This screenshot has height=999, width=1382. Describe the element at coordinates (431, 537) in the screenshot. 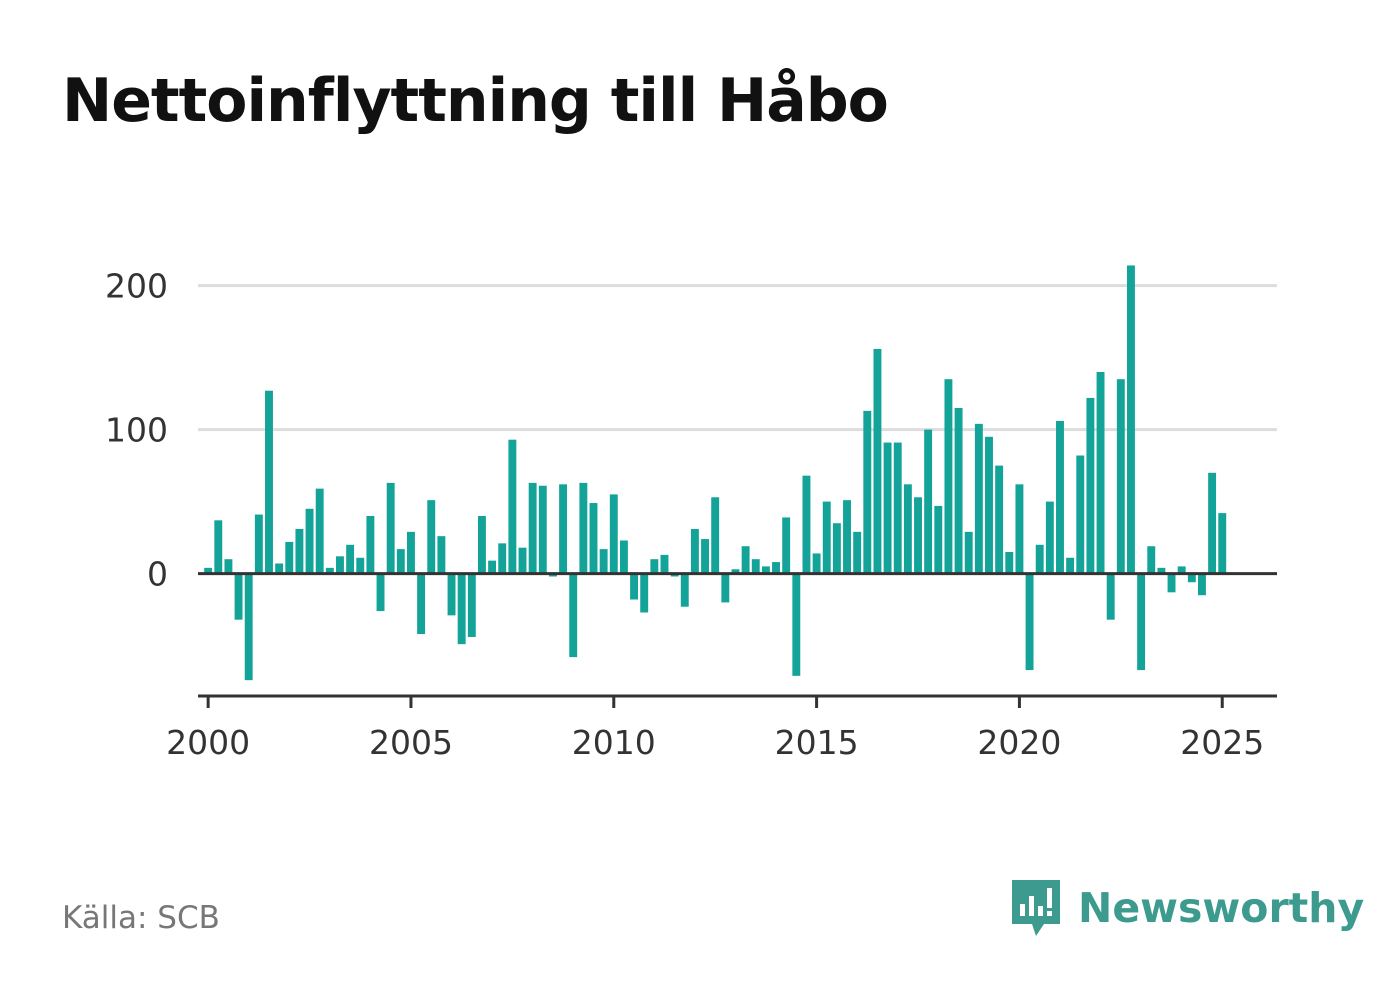

I see `bar-2005-Q3` at that location.